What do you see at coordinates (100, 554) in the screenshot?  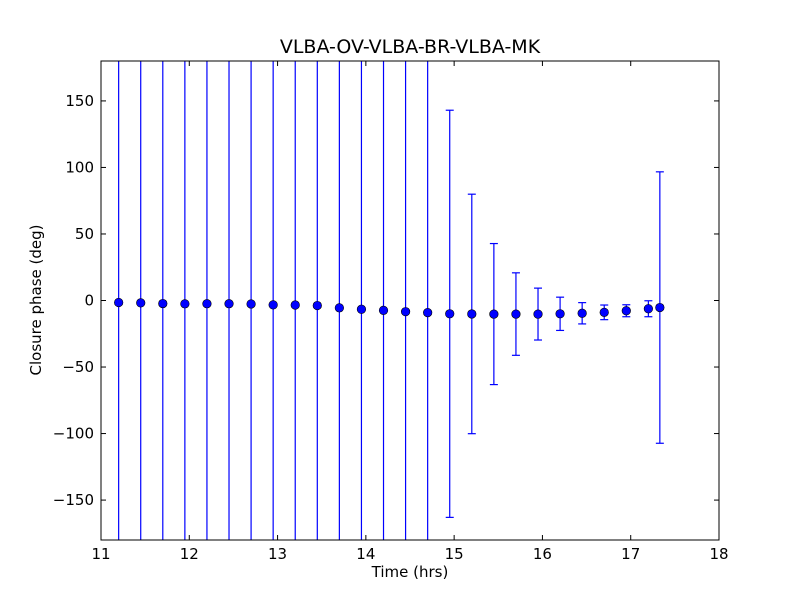 I see `x-tick-label: 11` at bounding box center [100, 554].